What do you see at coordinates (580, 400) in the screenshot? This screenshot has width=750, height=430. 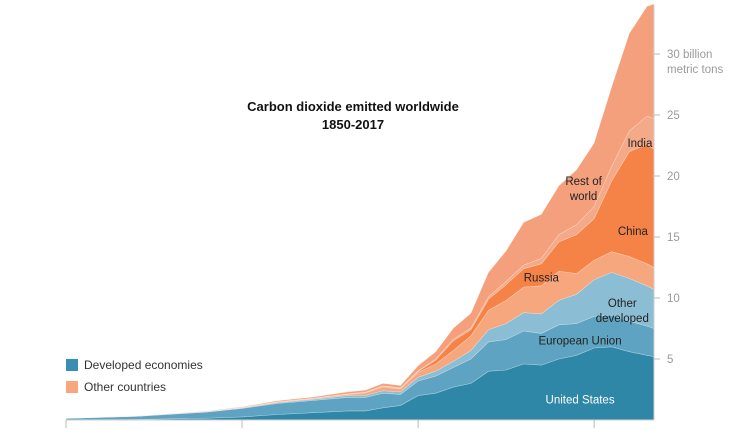 I see `area-label-united-states: United States` at bounding box center [580, 400].